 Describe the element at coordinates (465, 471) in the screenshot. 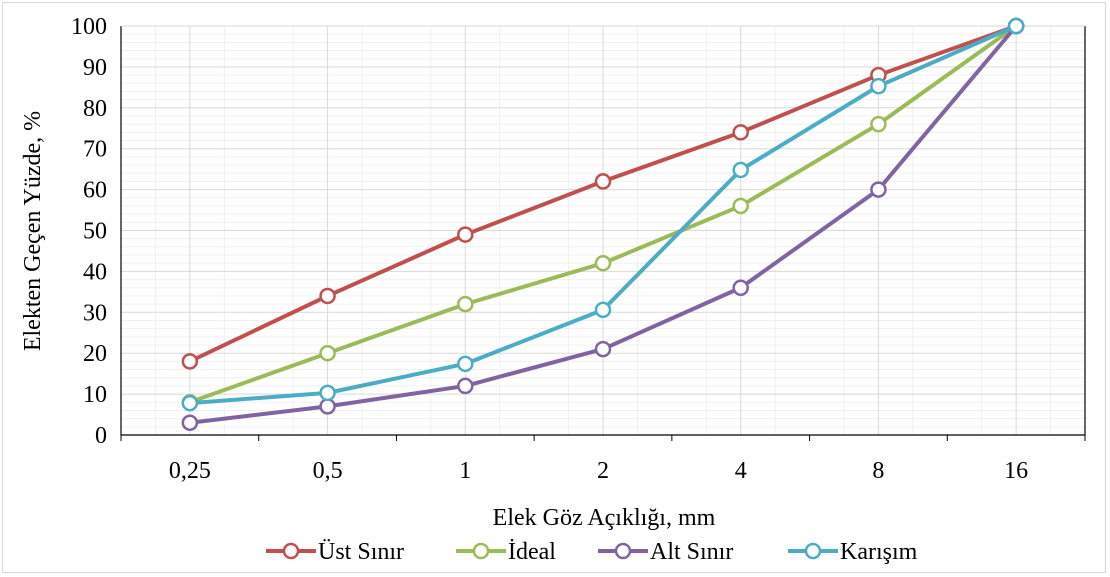

I see `x-tick-label: 1` at that location.